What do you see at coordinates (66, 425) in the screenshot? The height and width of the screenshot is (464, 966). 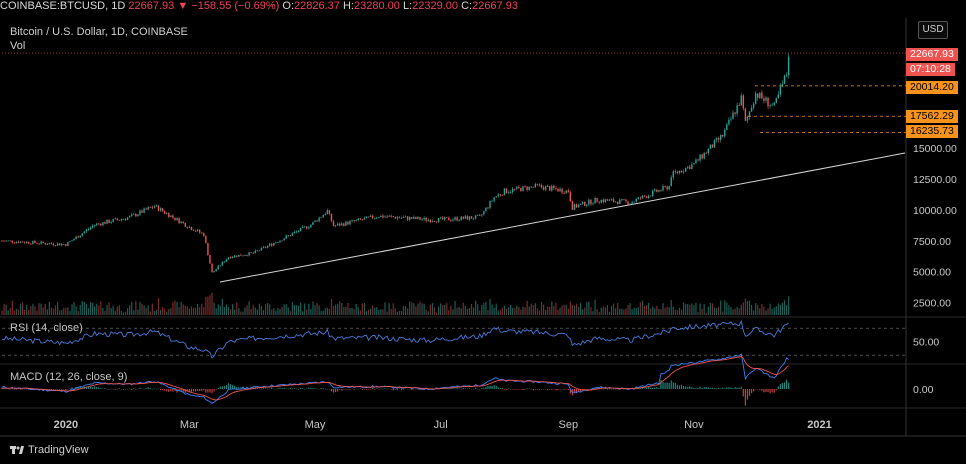 I see `x-tick-label: 2020` at bounding box center [66, 425].